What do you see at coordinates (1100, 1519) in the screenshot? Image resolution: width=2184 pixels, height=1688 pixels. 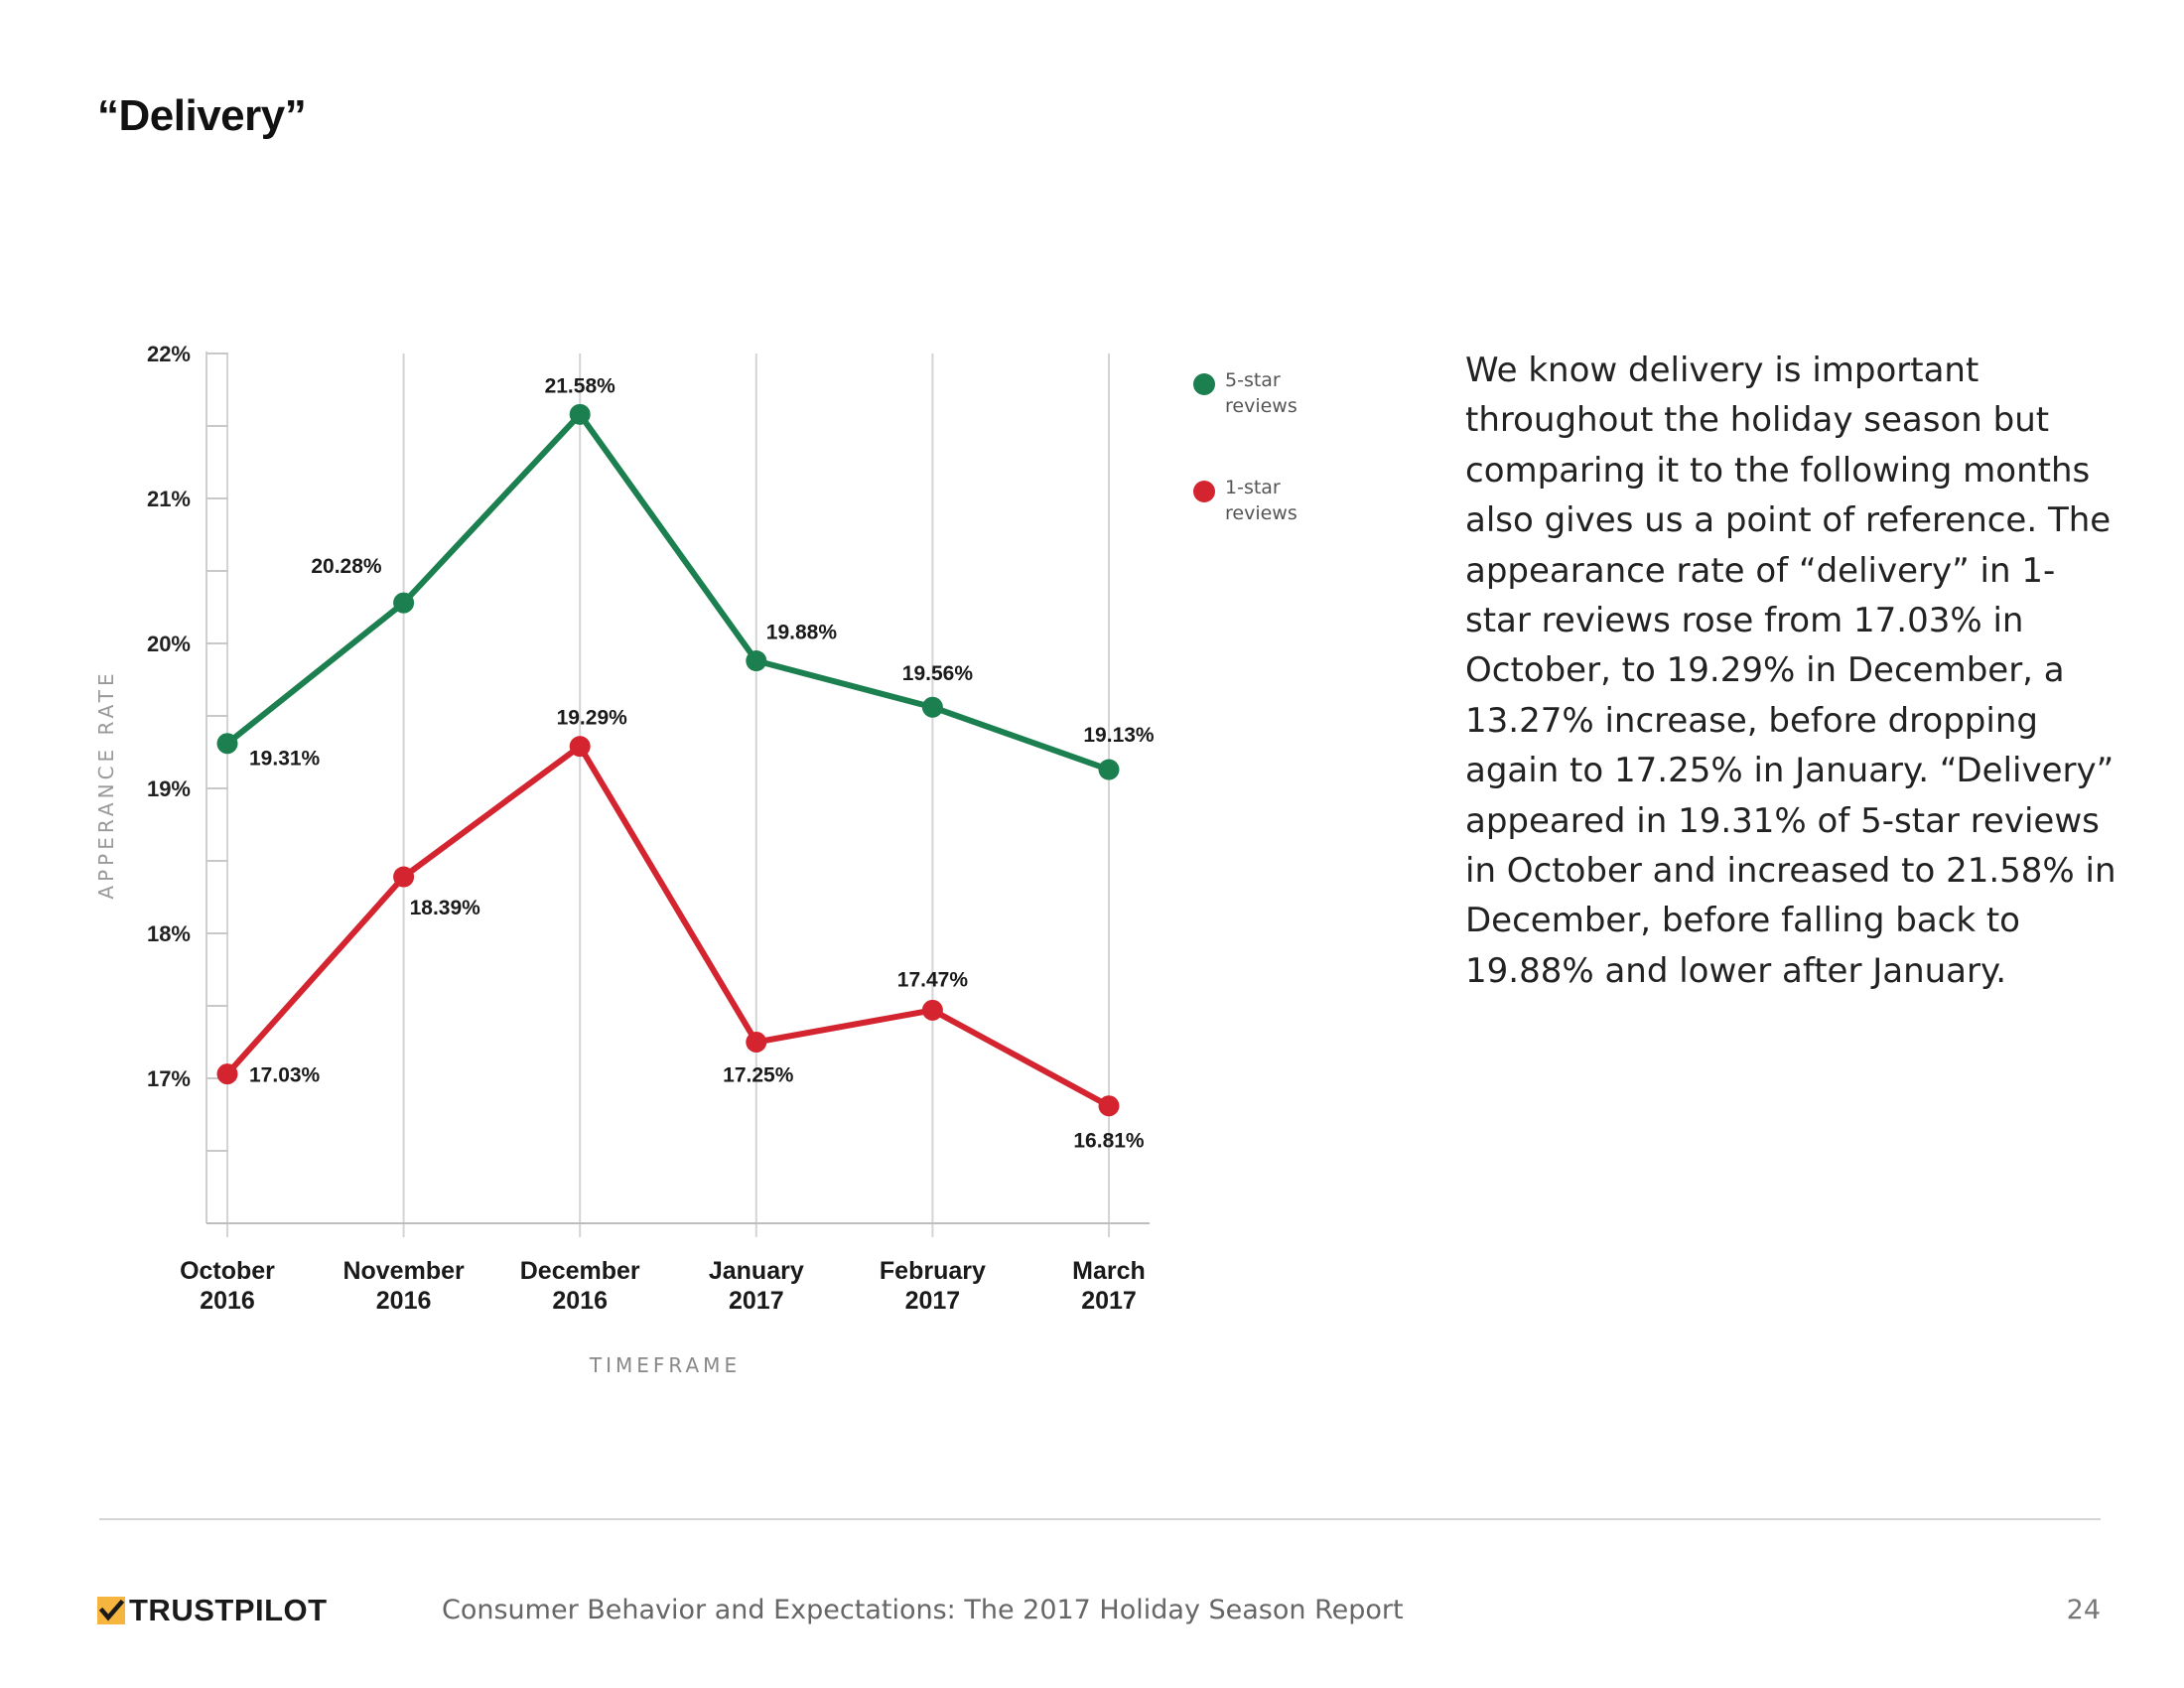 I see `footer-divider` at bounding box center [1100, 1519].